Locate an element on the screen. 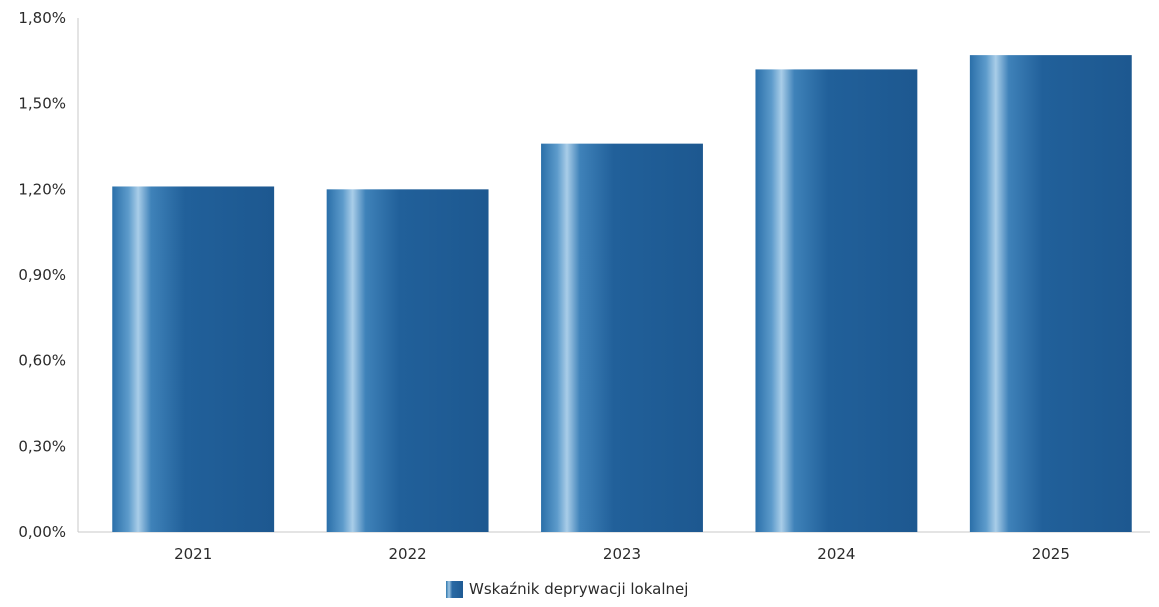 The width and height of the screenshot is (1159, 607). y-tick-label: 1,50% is located at coordinates (42, 104).